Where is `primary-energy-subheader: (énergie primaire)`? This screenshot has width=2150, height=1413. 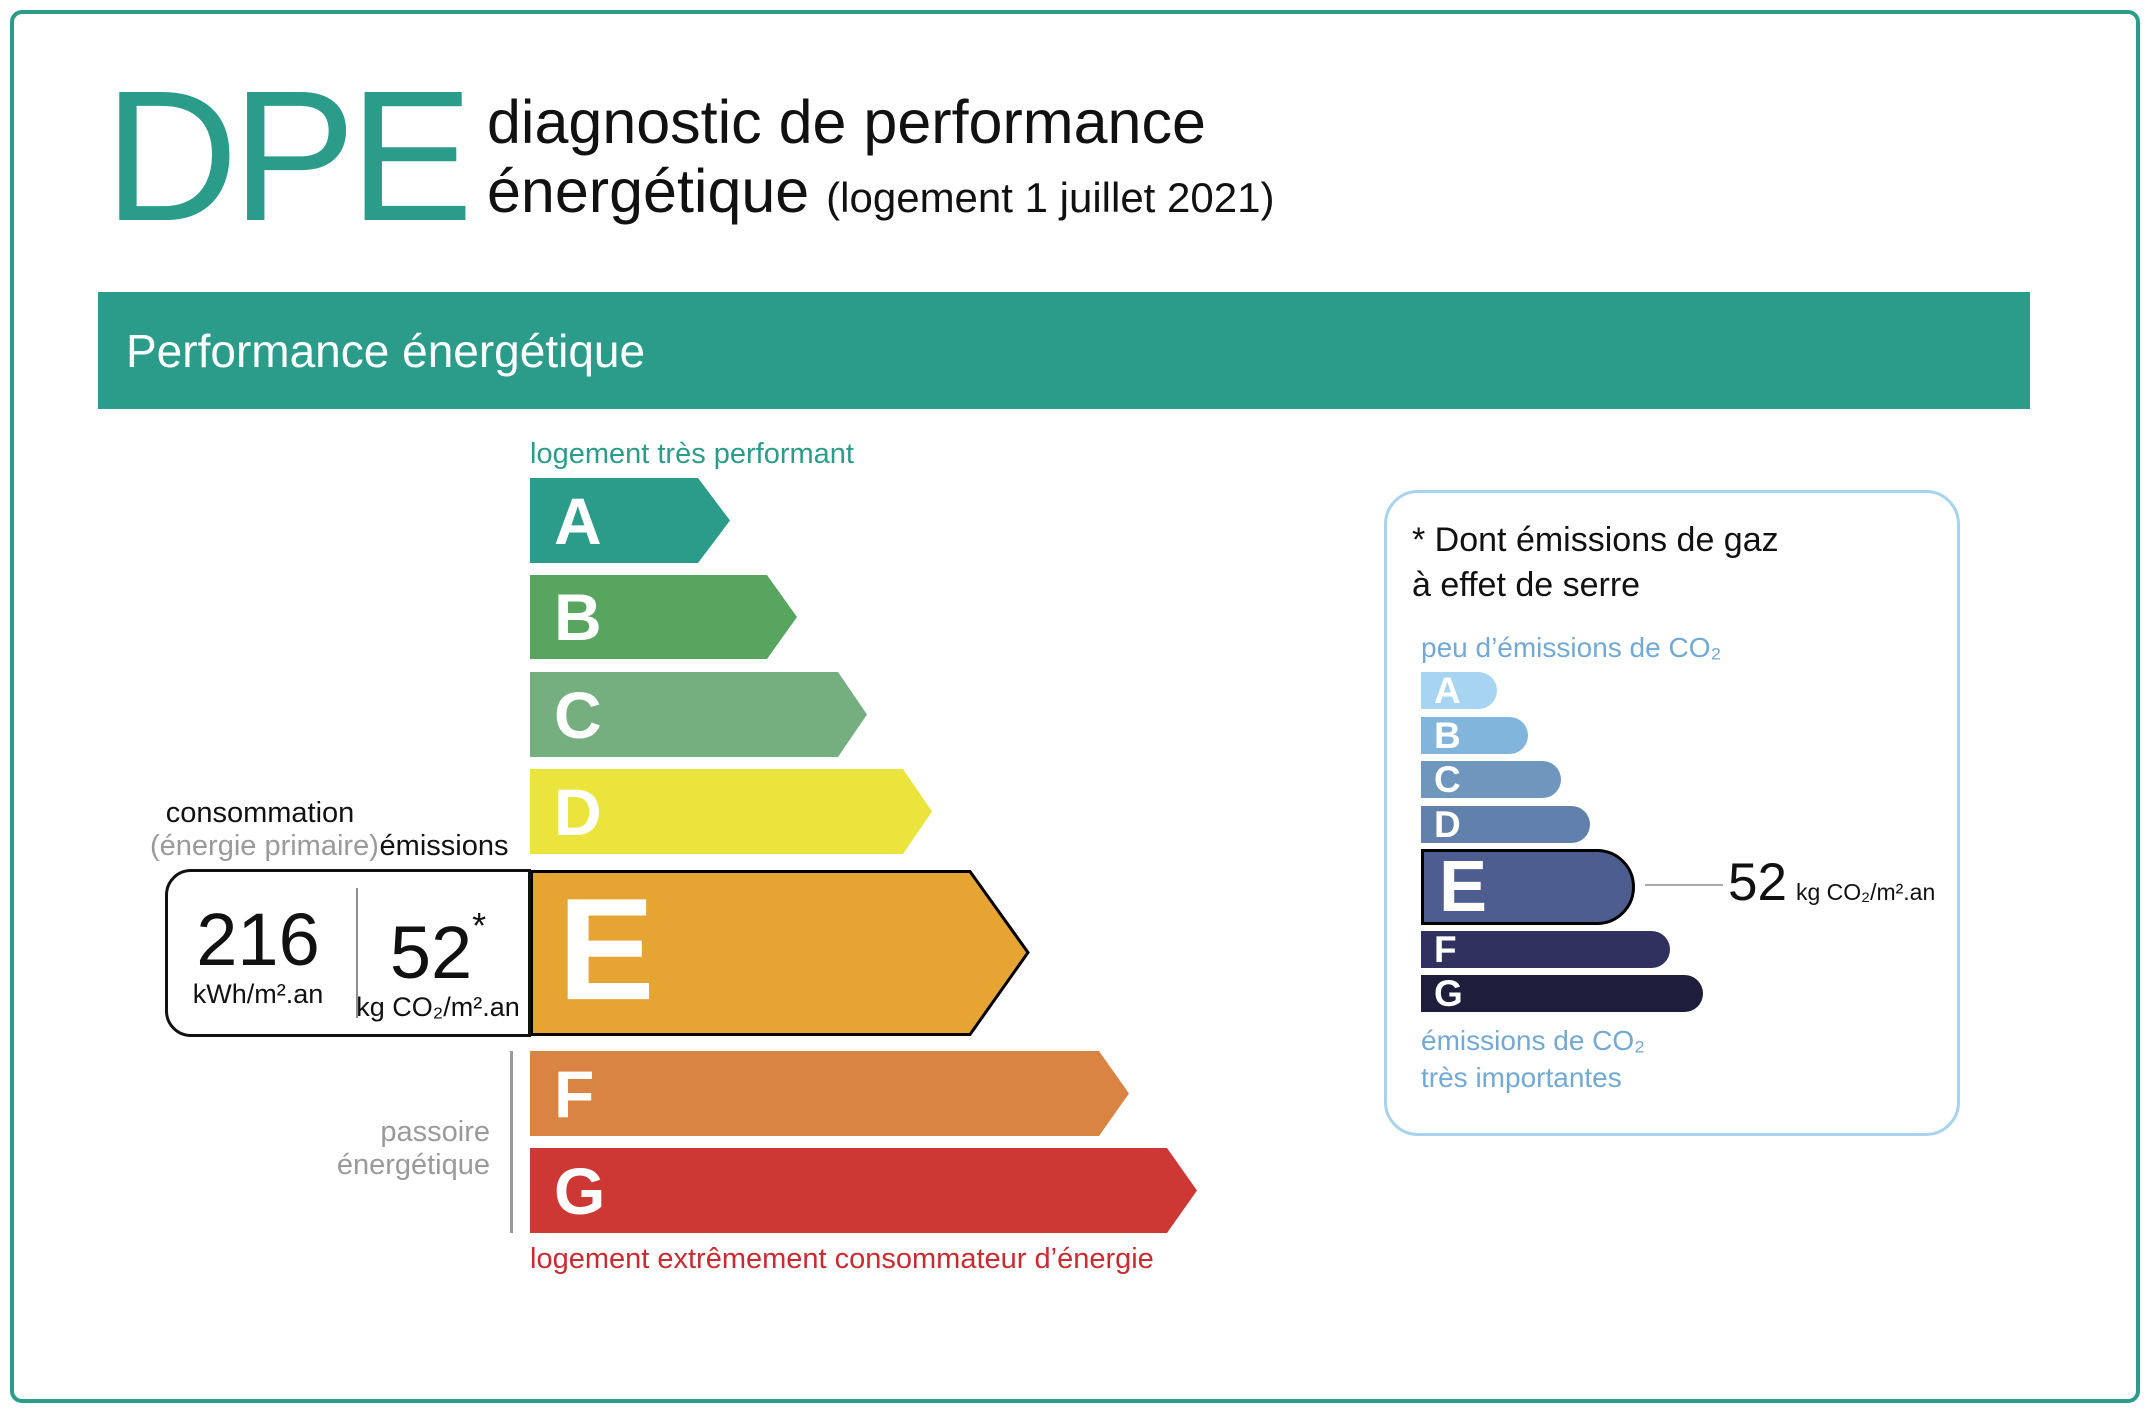
primary-energy-subheader: (énergie primaire) is located at coordinates (264, 846).